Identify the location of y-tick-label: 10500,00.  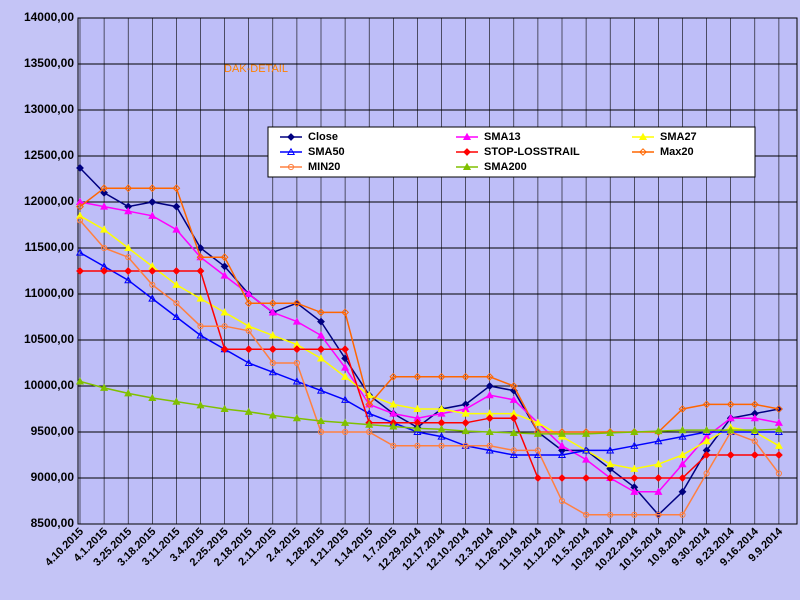
(49, 339).